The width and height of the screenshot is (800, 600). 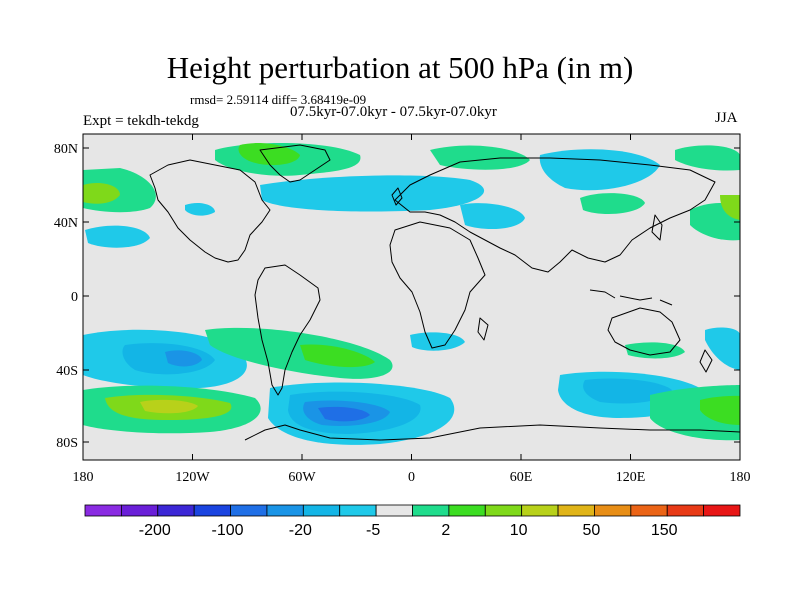 I want to click on contour-sh-atl-deepblue, so click(x=344, y=414).